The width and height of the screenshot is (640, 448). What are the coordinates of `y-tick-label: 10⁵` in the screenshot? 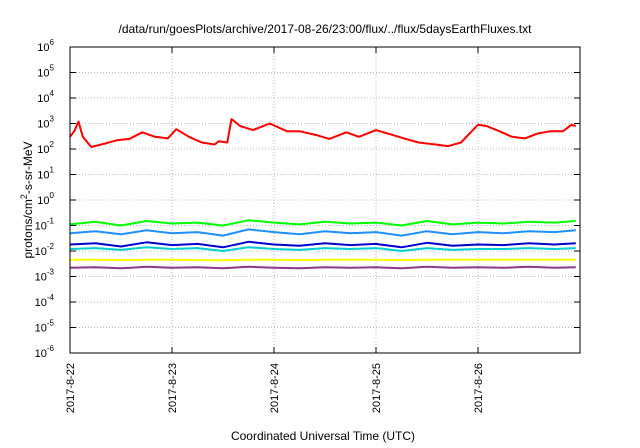 It's located at (45, 72).